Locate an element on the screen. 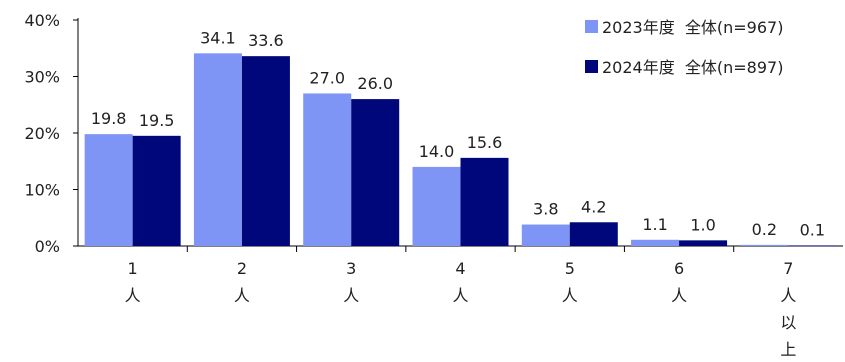  data-label: 1.1 is located at coordinates (654, 224).